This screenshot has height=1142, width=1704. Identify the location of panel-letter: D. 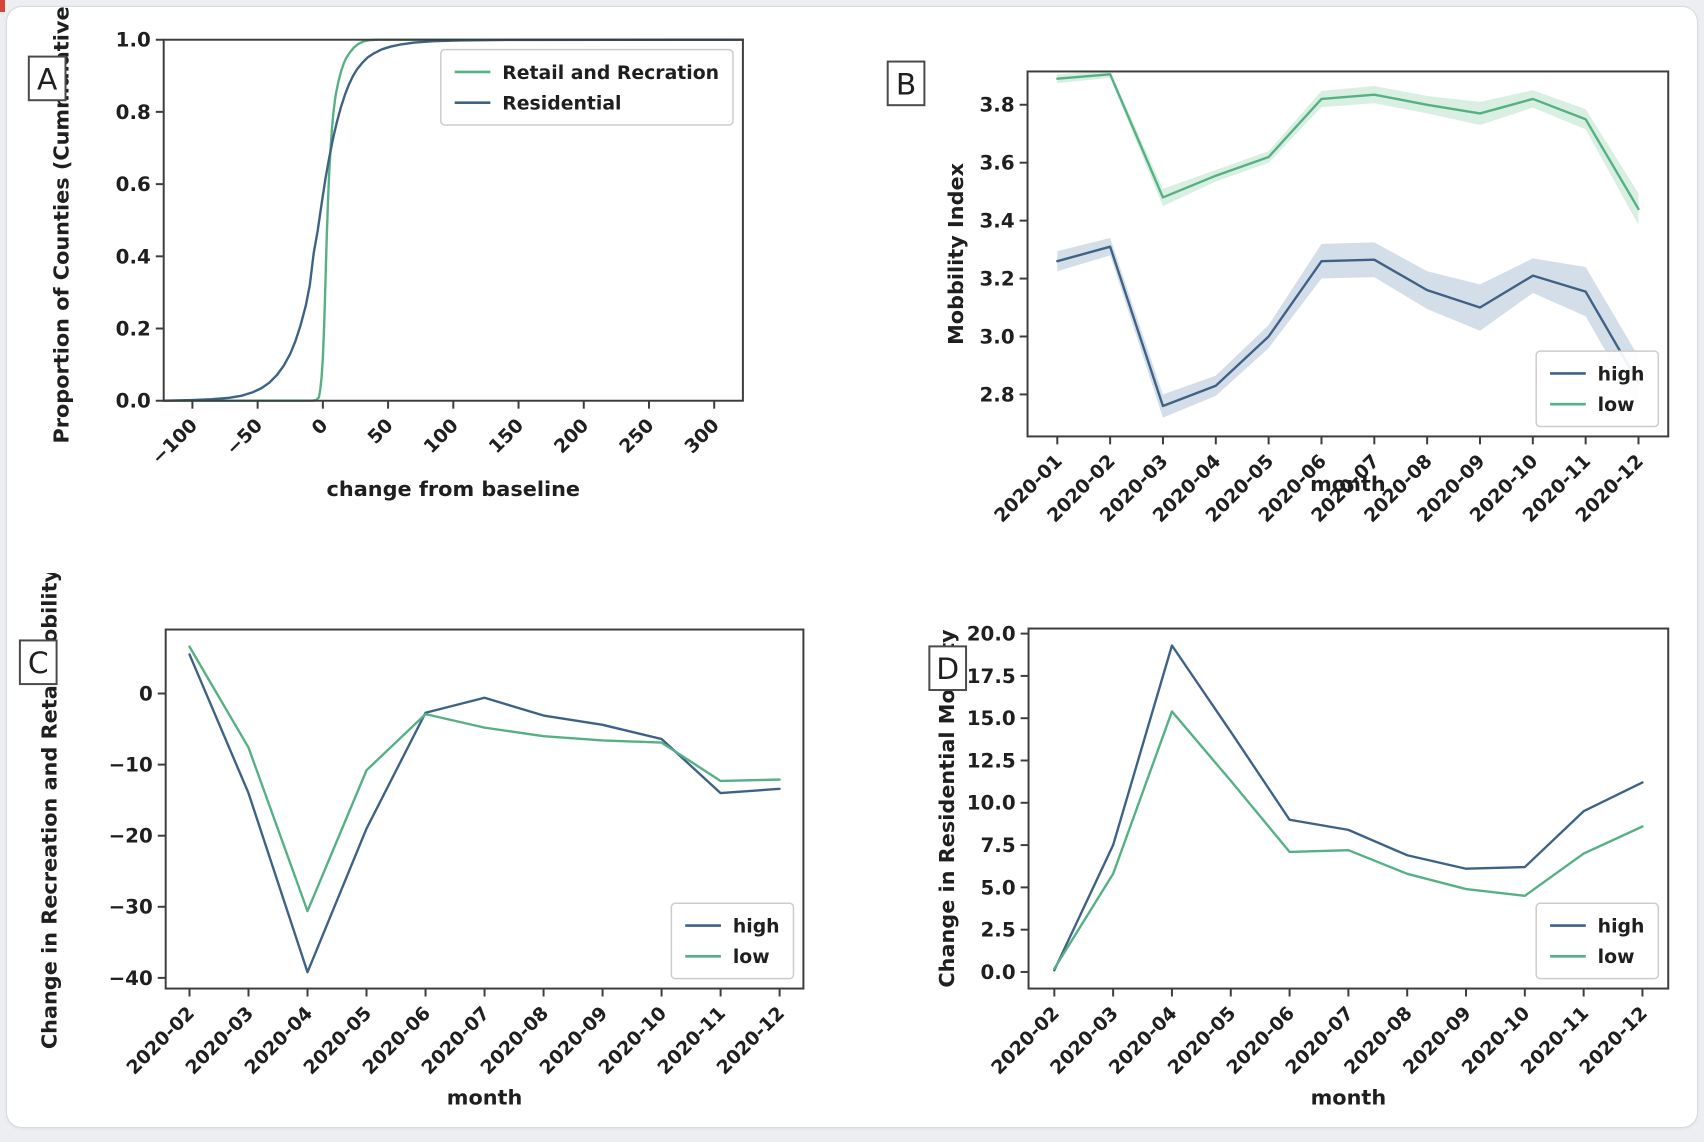
(947, 669).